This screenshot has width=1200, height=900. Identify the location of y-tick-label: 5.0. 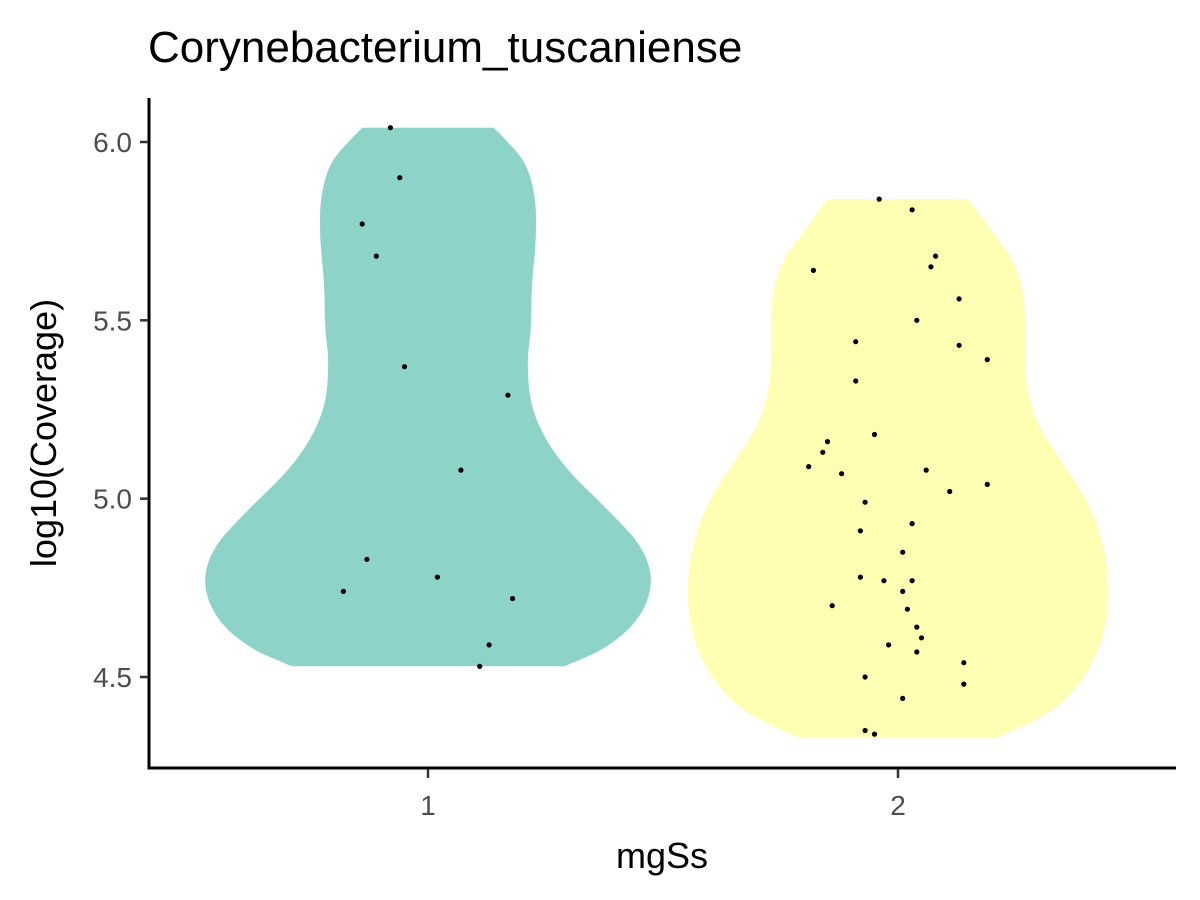
(112, 499).